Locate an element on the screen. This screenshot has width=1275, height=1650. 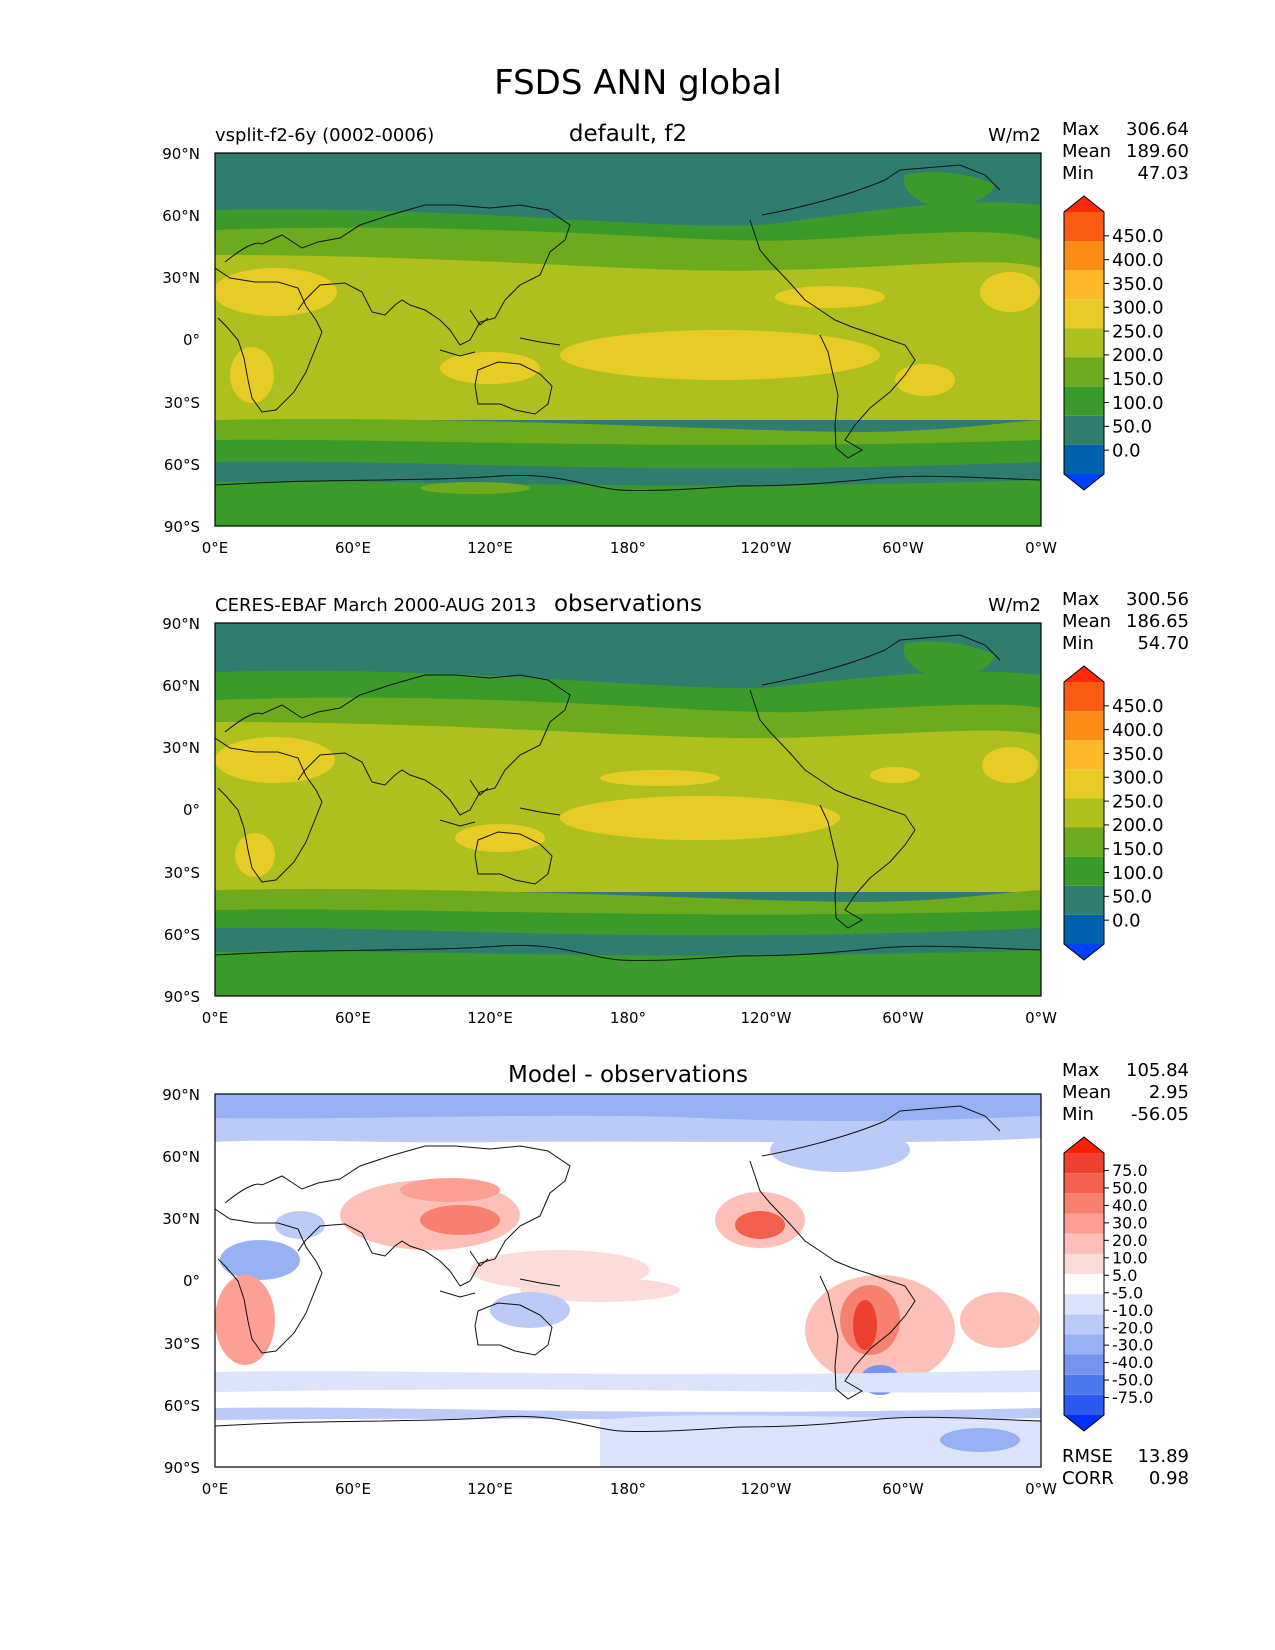
stat-label-max: Max is located at coordinates (1081, 1070).